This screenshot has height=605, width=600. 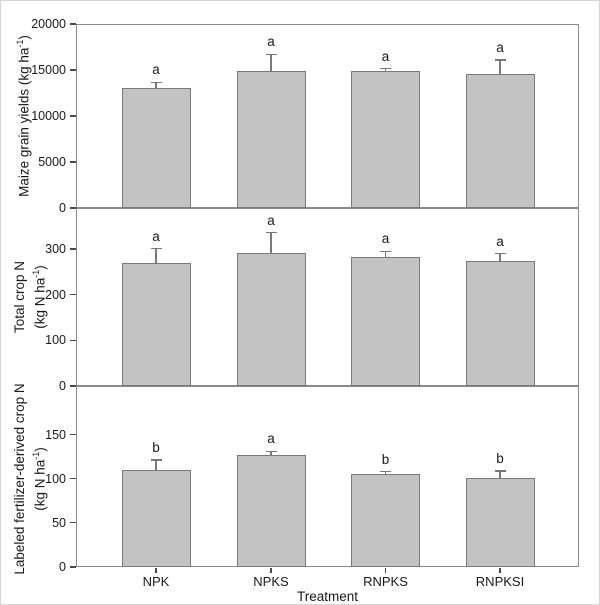 What do you see at coordinates (385, 520) in the screenshot?
I see `bar-c-RNPKS` at bounding box center [385, 520].